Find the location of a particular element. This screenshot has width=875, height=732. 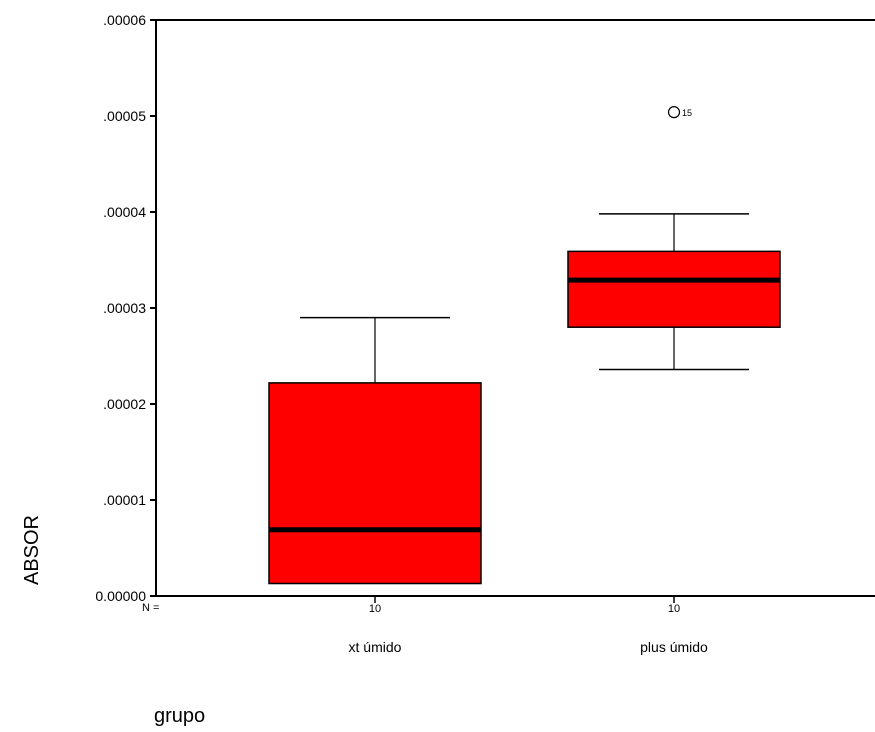

y-tick-label: .00003 is located at coordinates (124, 308).